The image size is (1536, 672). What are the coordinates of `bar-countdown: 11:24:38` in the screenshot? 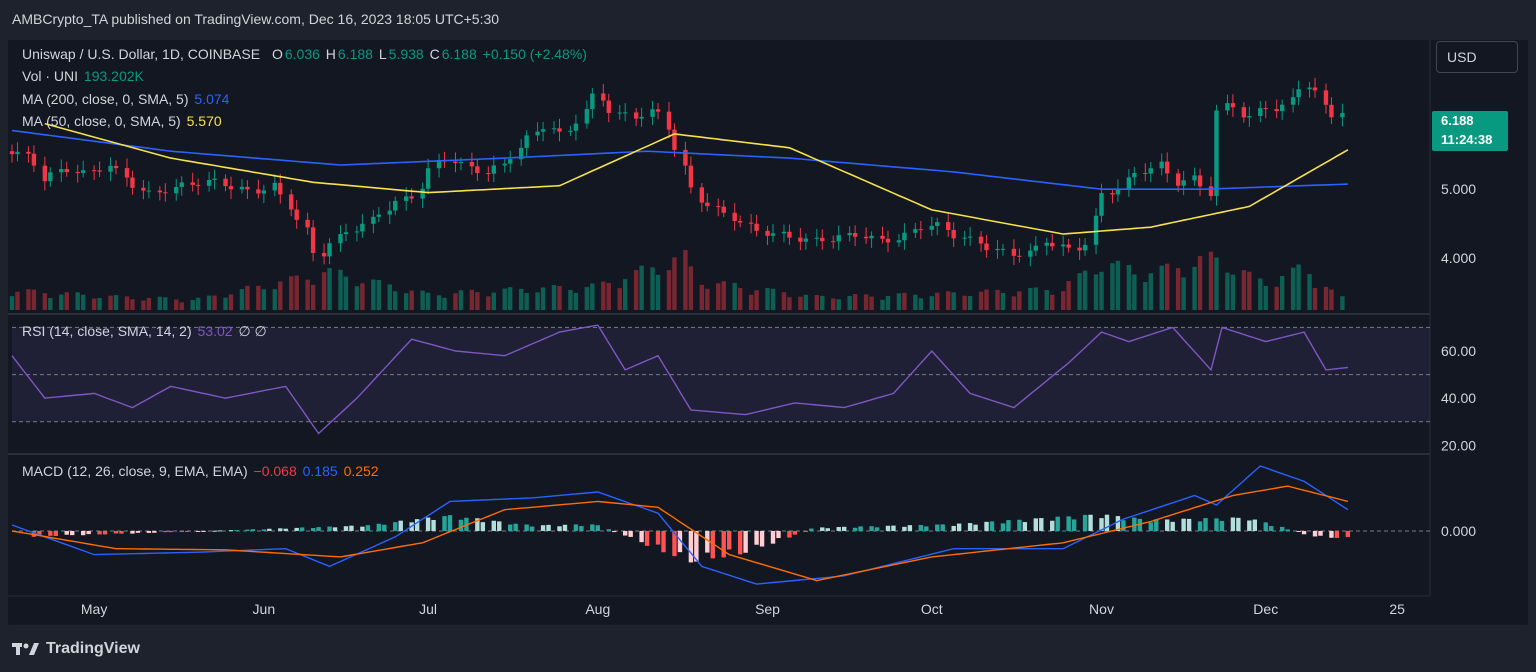 It's located at (1467, 139).